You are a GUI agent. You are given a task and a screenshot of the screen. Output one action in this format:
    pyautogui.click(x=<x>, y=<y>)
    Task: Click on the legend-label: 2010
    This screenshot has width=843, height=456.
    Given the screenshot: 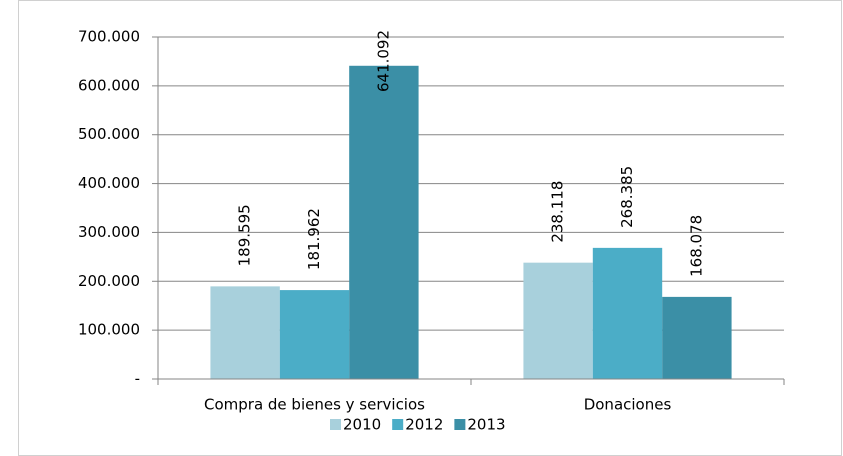 What is the action you would take?
    pyautogui.click(x=362, y=425)
    